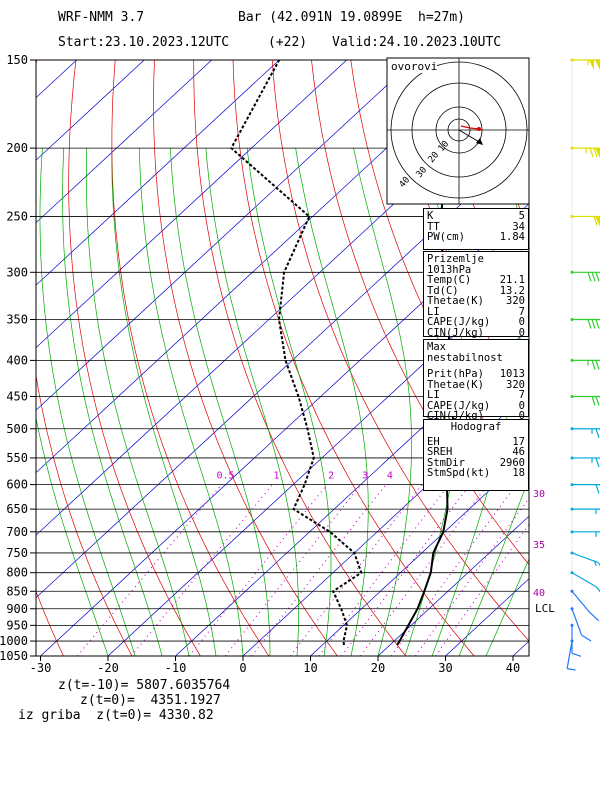  I want to click on dry-adiabat-line, so click(573, 358).